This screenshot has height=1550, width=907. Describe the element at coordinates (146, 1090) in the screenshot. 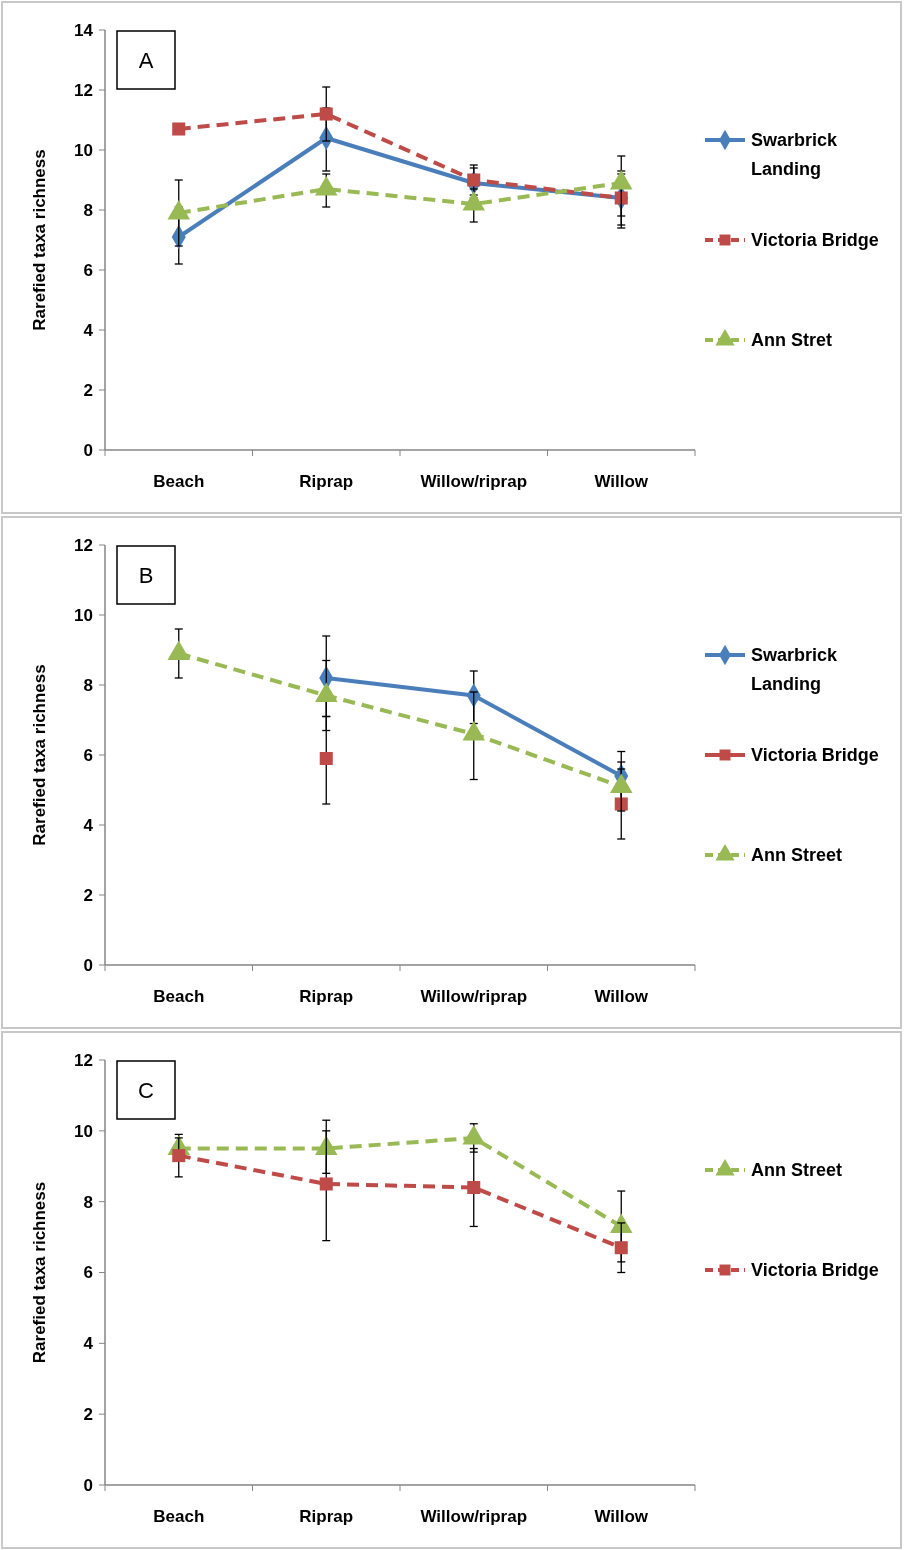

I see `annotation: C` at that location.